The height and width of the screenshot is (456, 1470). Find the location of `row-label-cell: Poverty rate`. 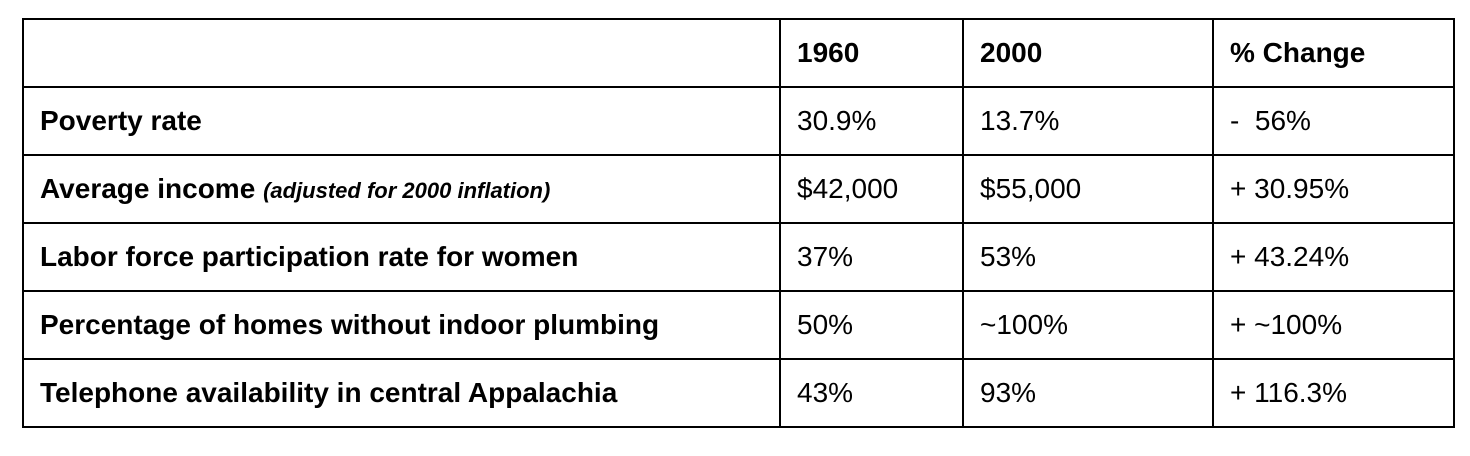

row-label-cell: Poverty rate is located at coordinates (401, 121).